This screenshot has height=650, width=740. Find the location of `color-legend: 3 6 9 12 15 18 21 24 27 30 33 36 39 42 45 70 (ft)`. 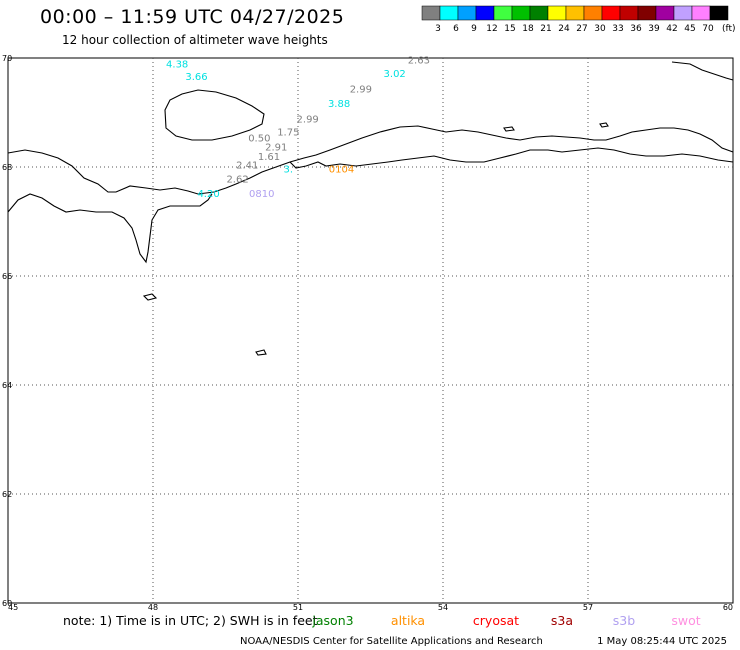

color-legend: 3 6 9 12 15 18 21 24 27 30 33 36 39 42 45 70 (ft) is located at coordinates (578, 19).